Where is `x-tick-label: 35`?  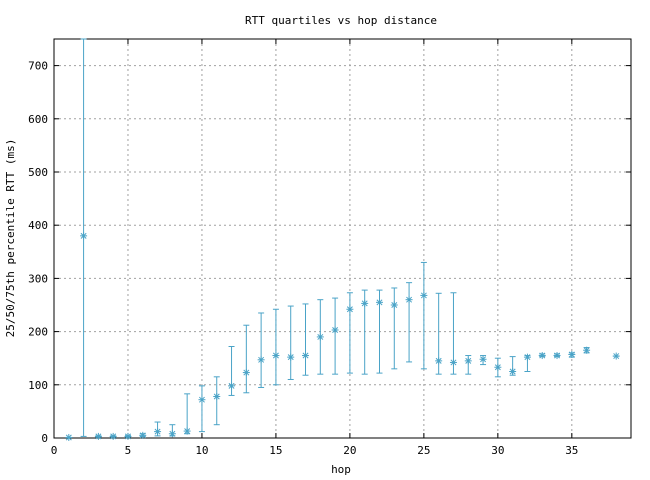 x-tick-label: 35 is located at coordinates (571, 450).